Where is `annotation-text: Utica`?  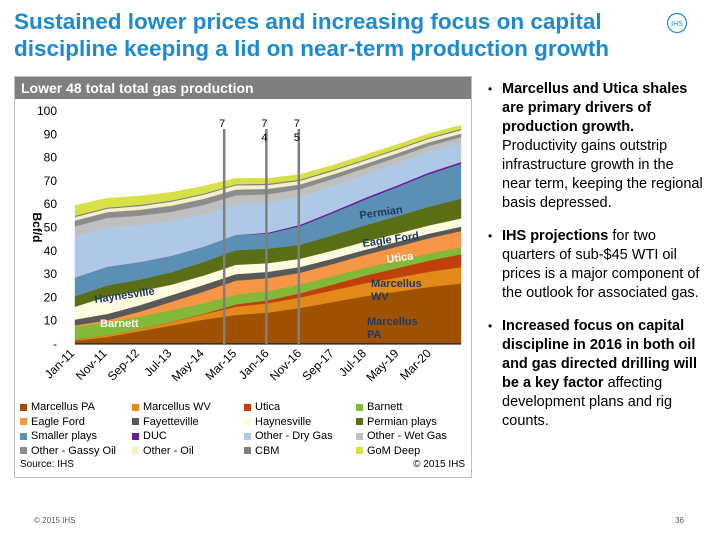 annotation-text: Utica is located at coordinates (400, 258).